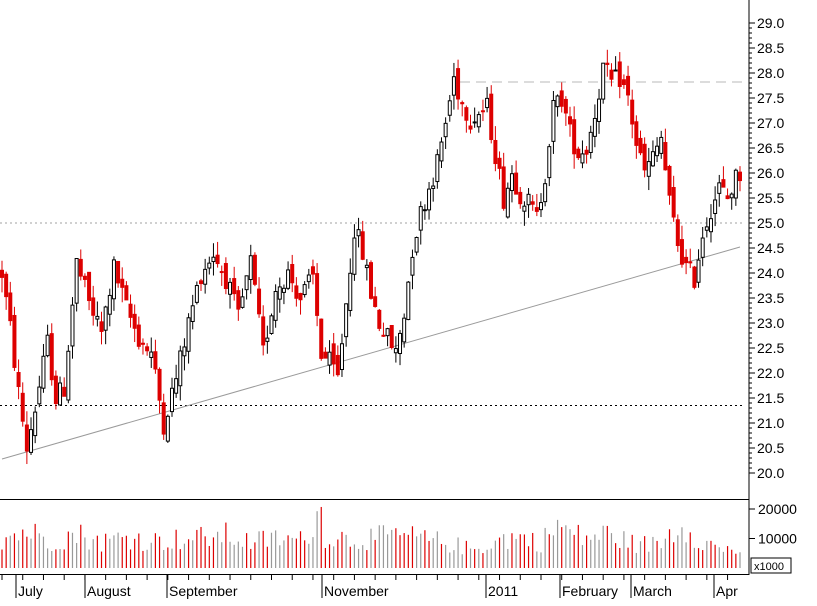 This screenshot has height=606, width=817. Describe the element at coordinates (770, 348) in the screenshot. I see `price-tick-label: 22.5` at that location.